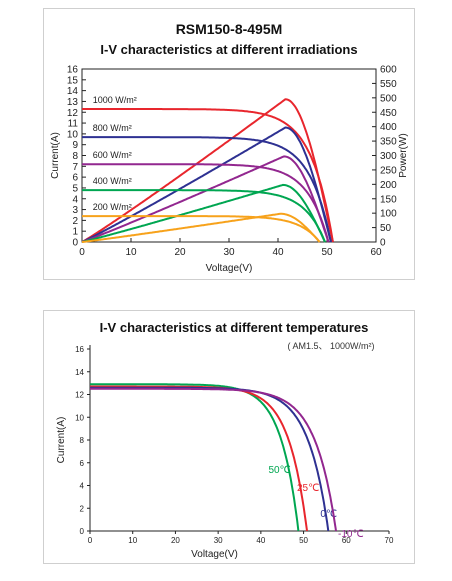 The width and height of the screenshot is (452, 581). What do you see at coordinates (386, 228) in the screenshot?
I see `y2-tick-label: 50` at bounding box center [386, 228].